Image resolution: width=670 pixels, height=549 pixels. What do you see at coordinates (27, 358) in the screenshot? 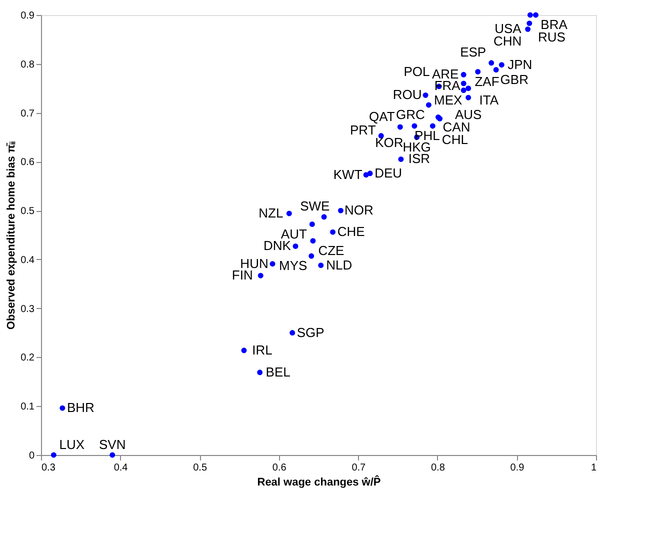
I see `y-tick-label: 0.2` at bounding box center [27, 358].